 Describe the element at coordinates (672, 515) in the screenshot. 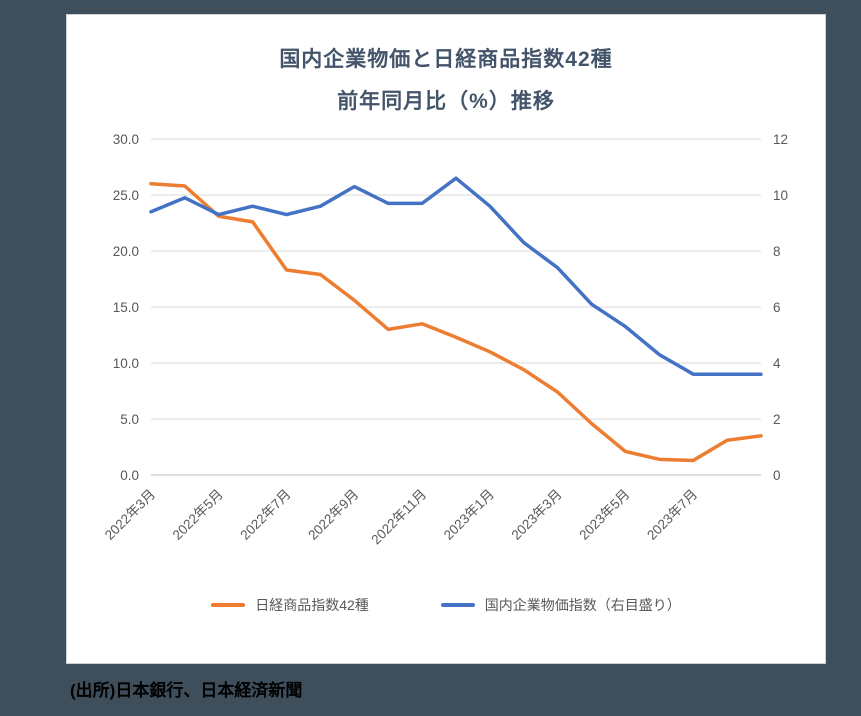

I see `x-axis-label: 2023年7月` at that location.